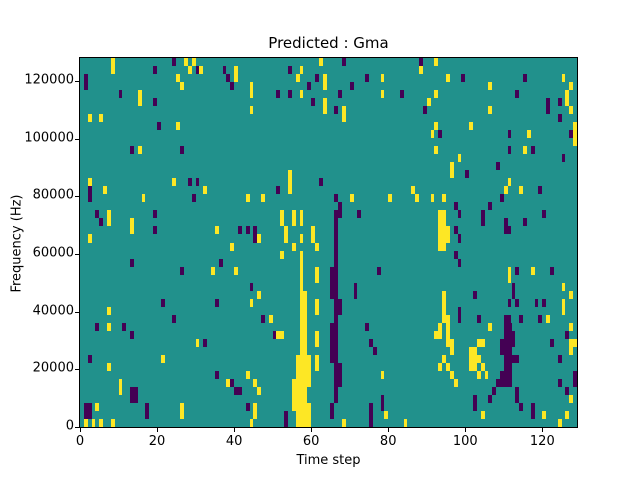 This screenshot has height=480, width=640. What do you see at coordinates (53, 253) in the screenshot?
I see `y-tick-label: 60000` at bounding box center [53, 253].